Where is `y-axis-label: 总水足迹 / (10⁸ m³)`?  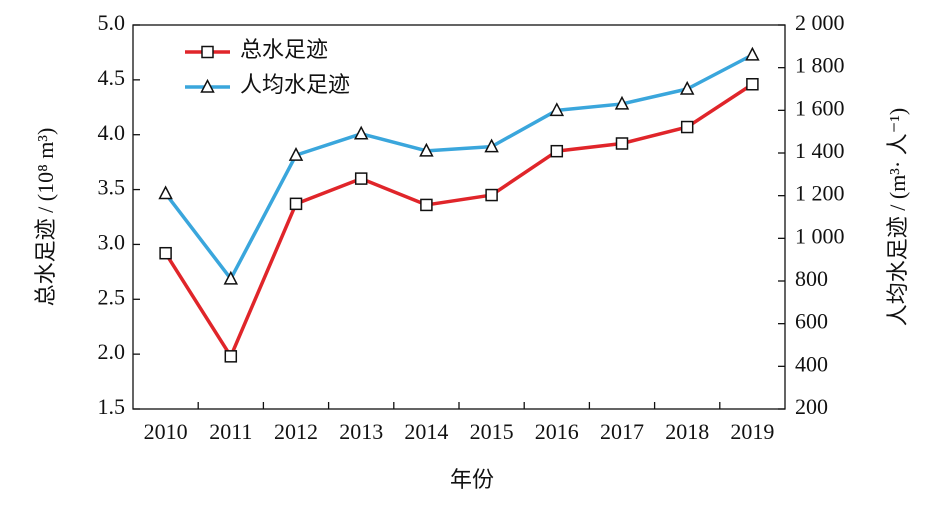 y-axis-label: 总水足迹 / (10⁸ m³) is located at coordinates (45, 217).